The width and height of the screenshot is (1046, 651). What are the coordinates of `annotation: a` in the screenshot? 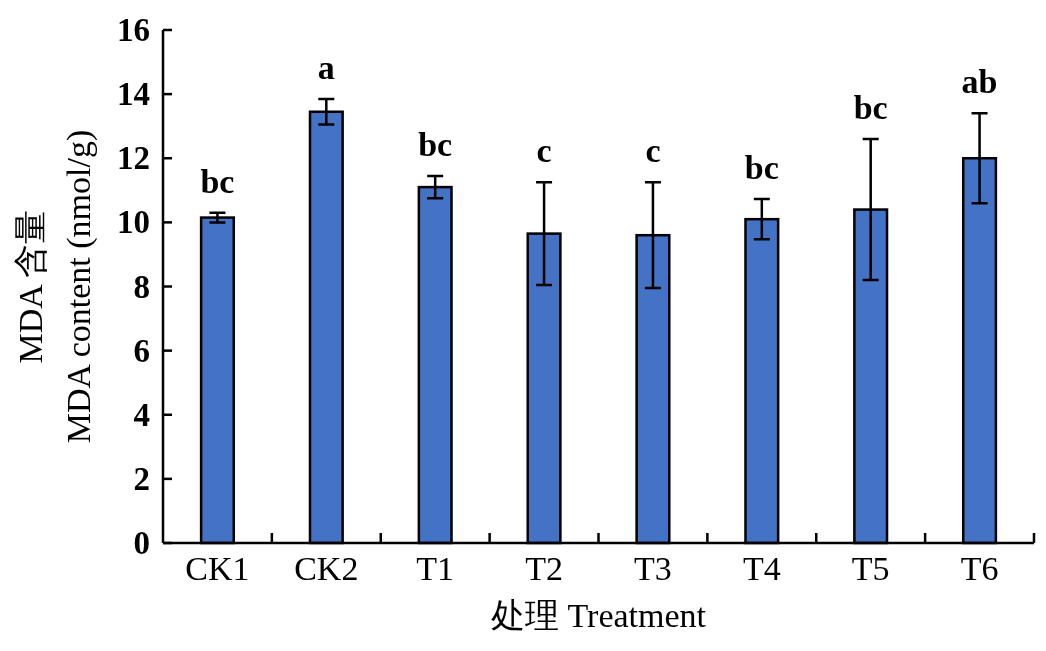 It's located at (326, 67).